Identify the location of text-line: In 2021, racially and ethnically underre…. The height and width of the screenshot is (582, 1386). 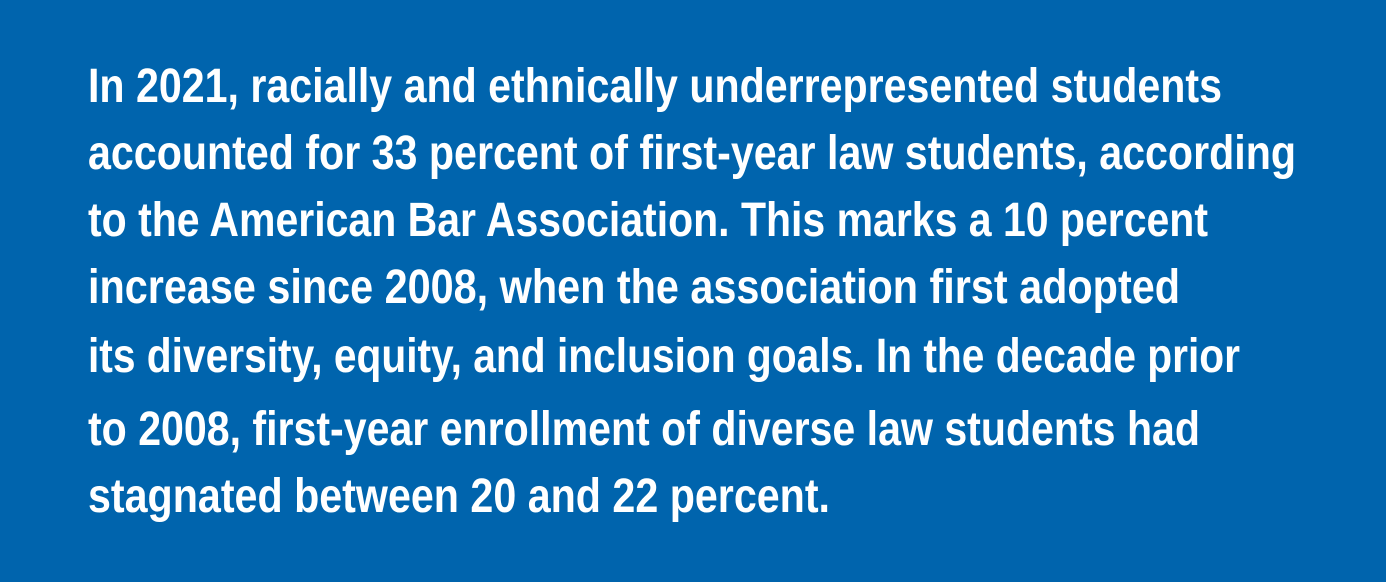
(655, 86).